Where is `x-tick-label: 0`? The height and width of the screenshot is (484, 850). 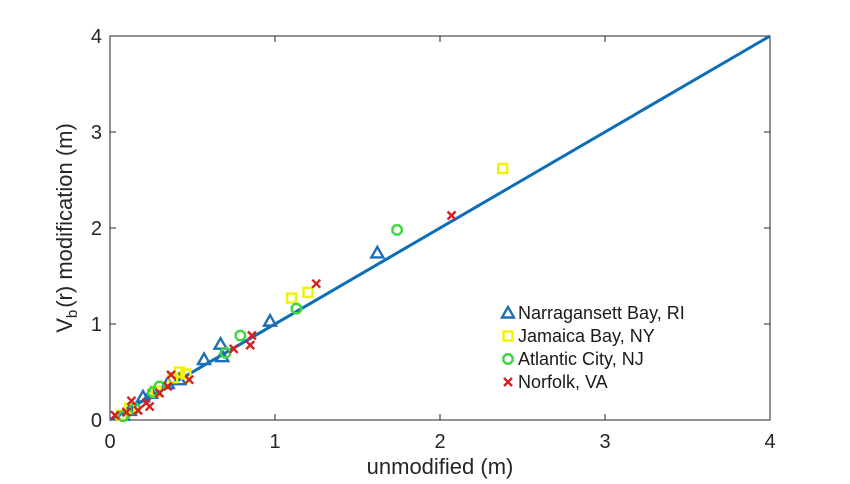
x-tick-label: 0 is located at coordinates (109, 442).